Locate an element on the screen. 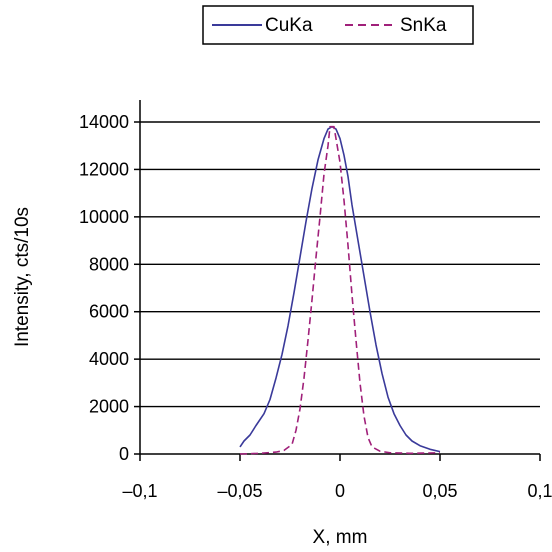 Image resolution: width=552 pixels, height=552 pixels. x-tick-label-3: 0,05 is located at coordinates (439, 491).